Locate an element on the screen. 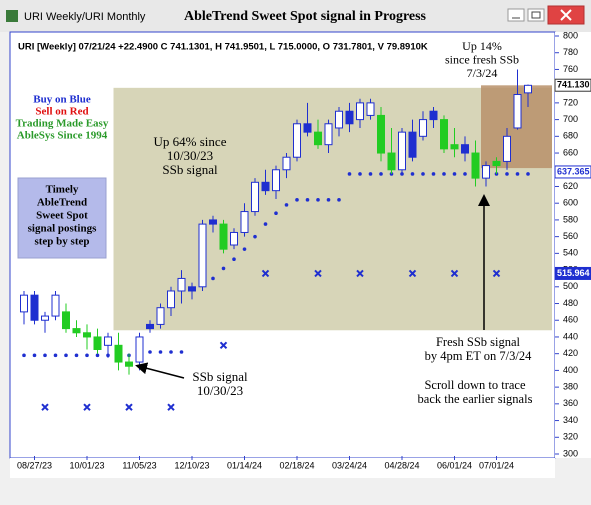 The width and height of the screenshot is (591, 505). annotation-timely: step by step is located at coordinates (61, 242).